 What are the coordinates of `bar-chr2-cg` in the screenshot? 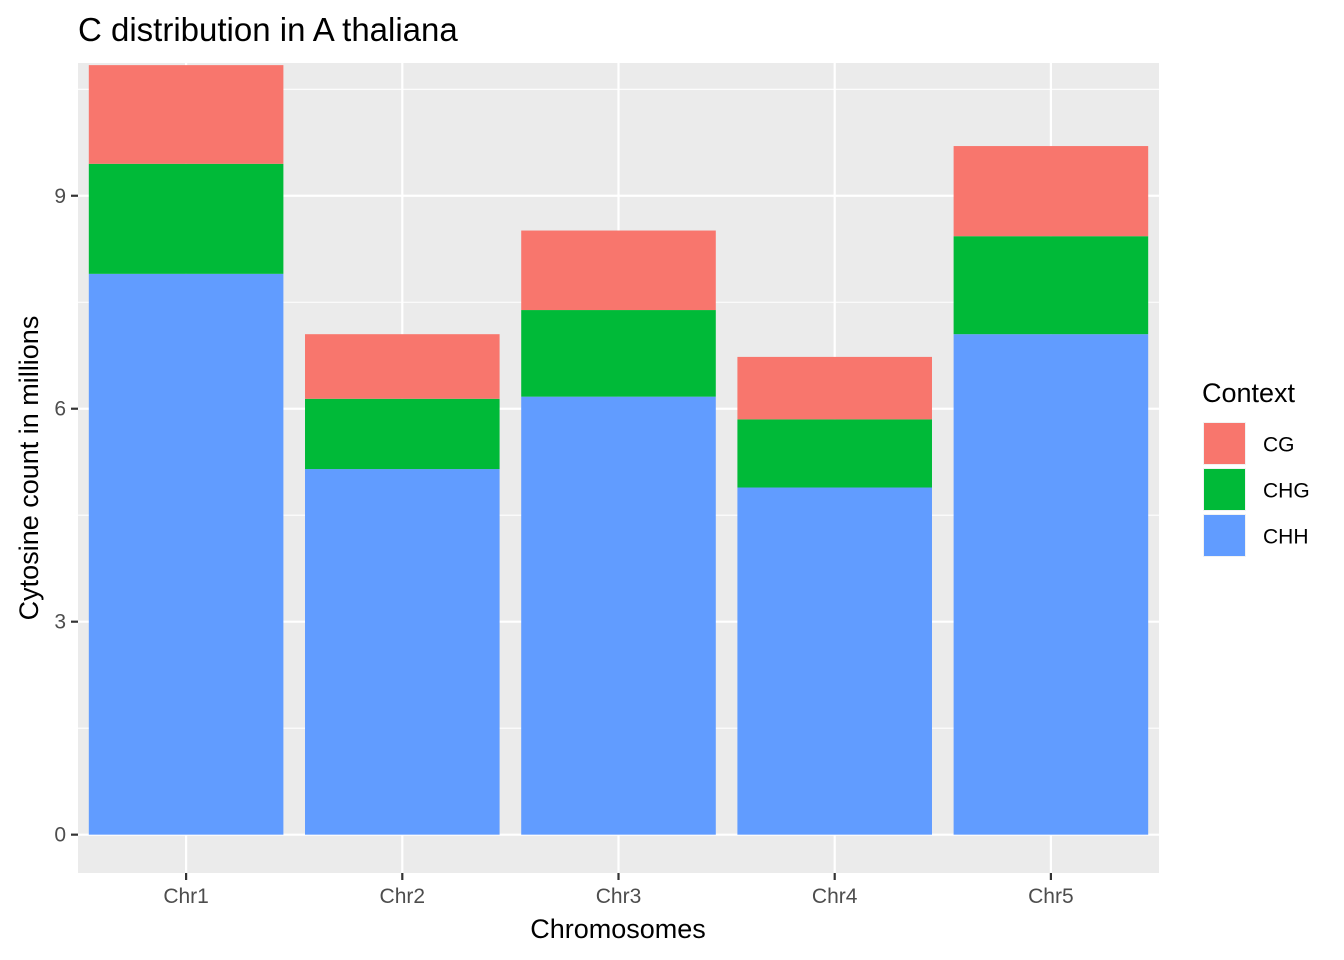 It's located at (402, 366).